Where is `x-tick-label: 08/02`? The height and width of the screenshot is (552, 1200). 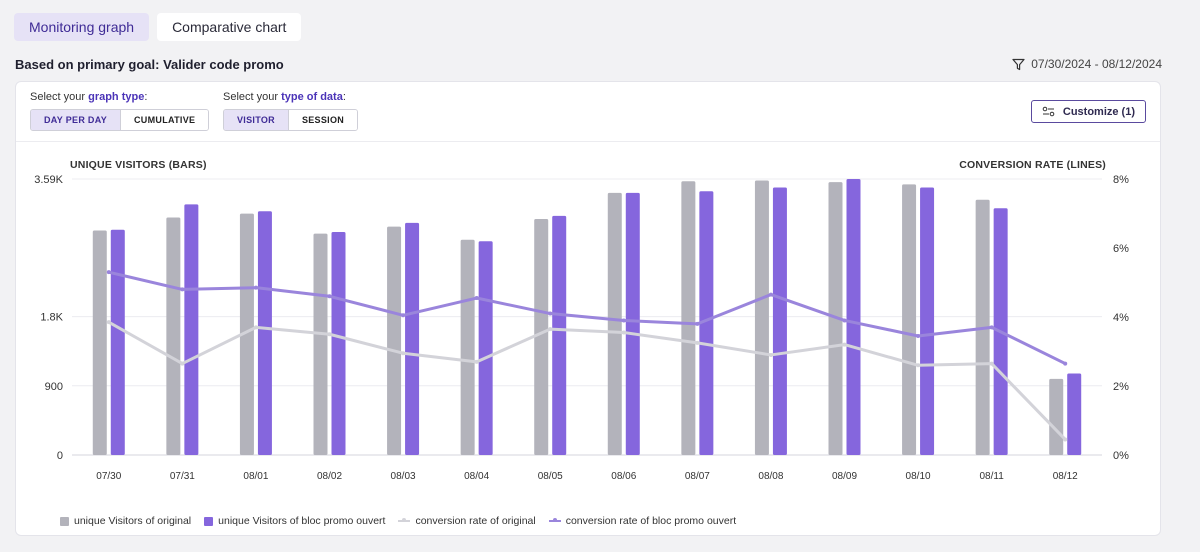 x-tick-label: 08/02 is located at coordinates (329, 476).